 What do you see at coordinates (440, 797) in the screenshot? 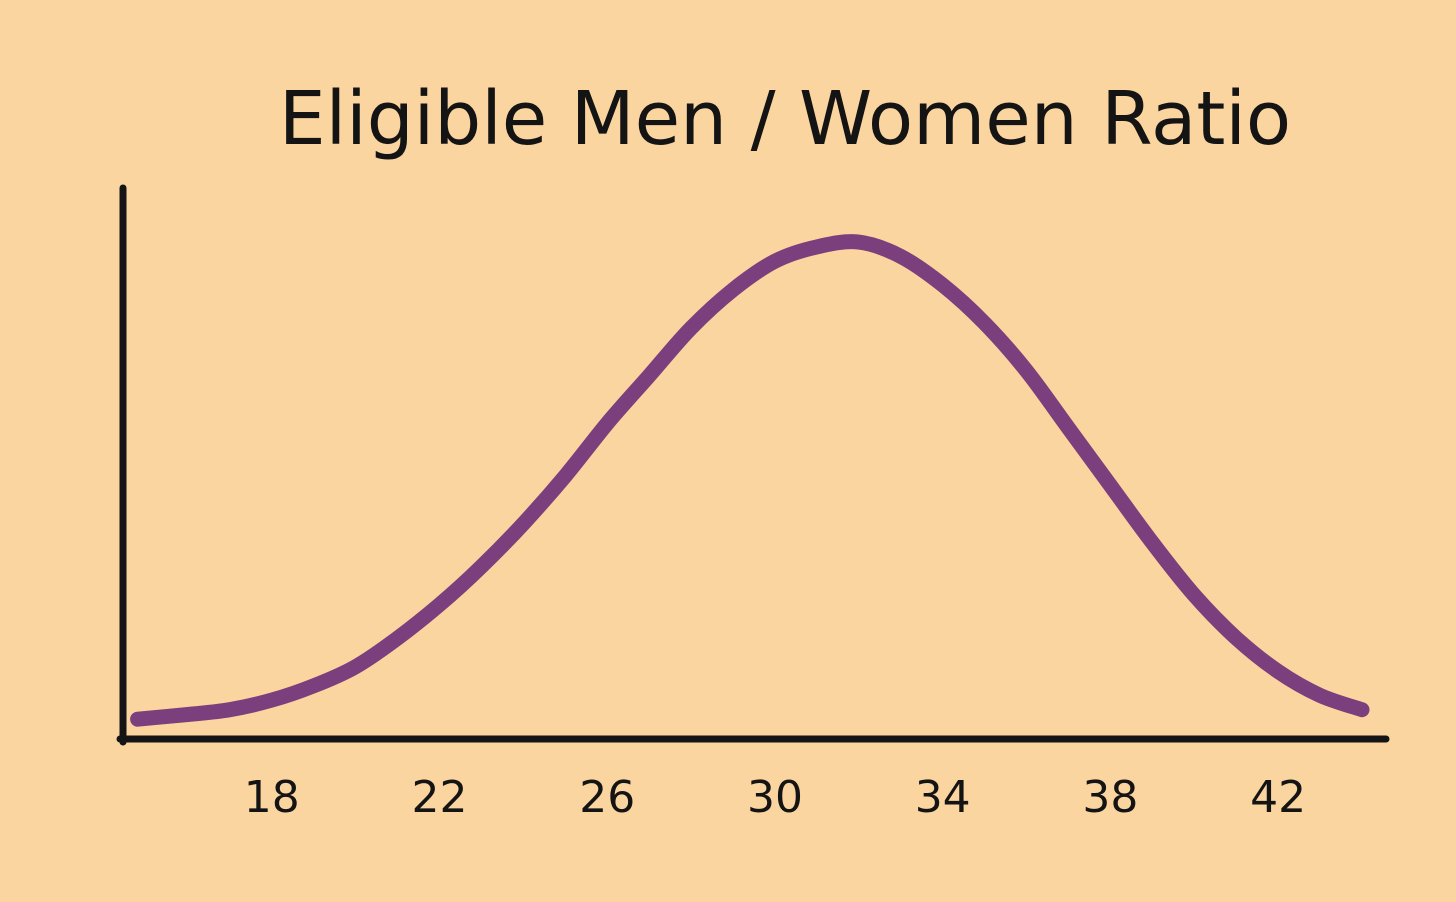
I see `x-tick-label: 22` at bounding box center [440, 797].